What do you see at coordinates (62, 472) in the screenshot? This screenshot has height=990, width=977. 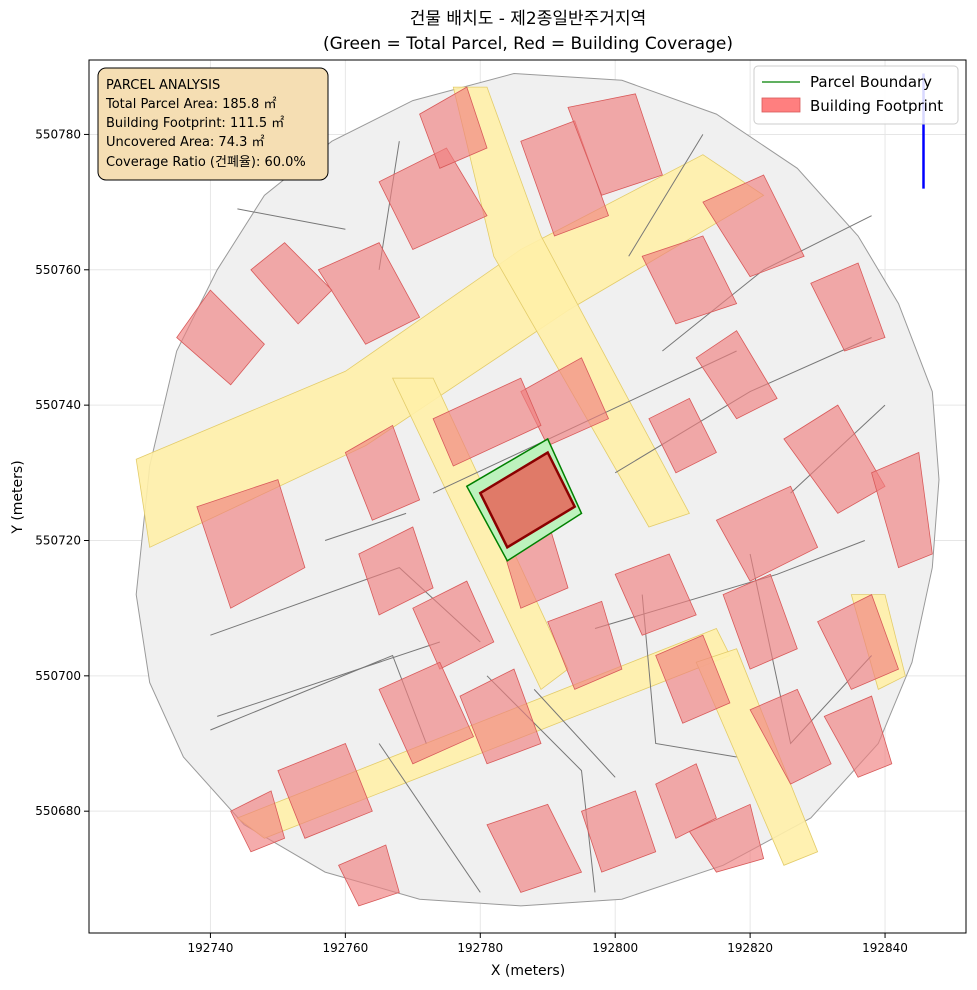 I see `y-axis-ticks: 550680 550700 550720 550740 550760 550780` at bounding box center [62, 472].